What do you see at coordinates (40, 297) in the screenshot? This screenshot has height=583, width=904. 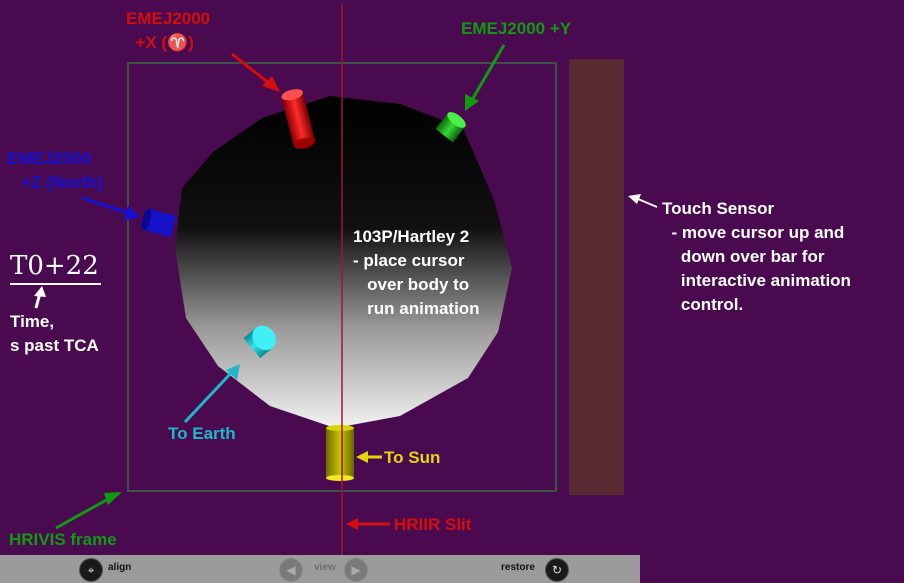 I see `time-arrow` at bounding box center [40, 297].